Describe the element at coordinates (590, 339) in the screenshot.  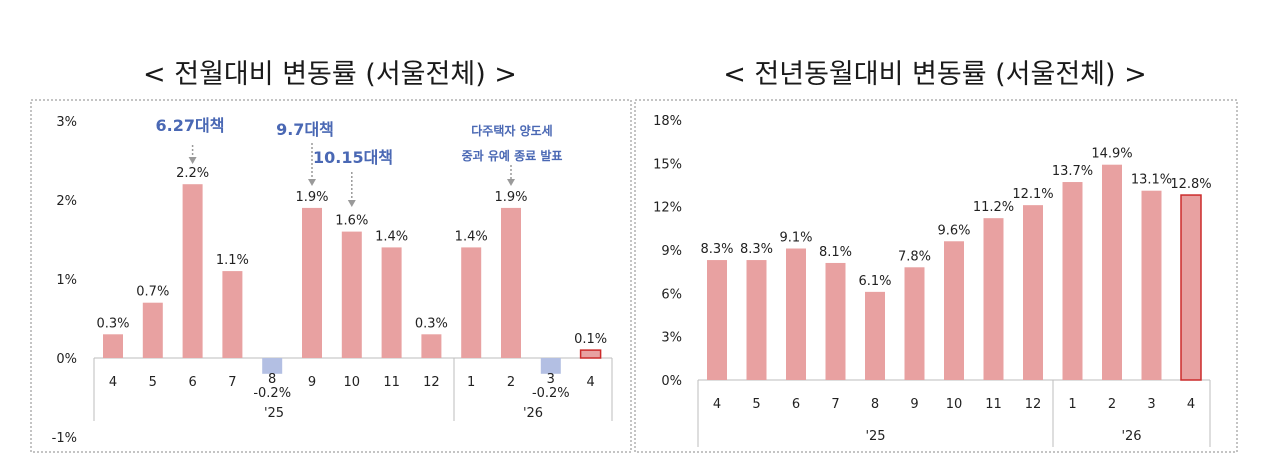
I see `data-label: 0.1%` at that location.